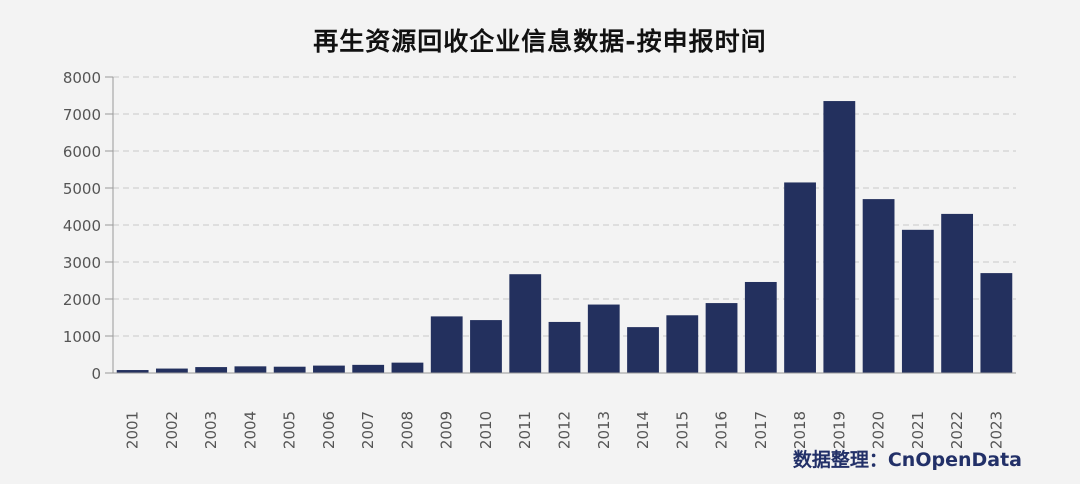  Describe the element at coordinates (172, 430) in the screenshot. I see `x-tick-label: 2002` at that location.